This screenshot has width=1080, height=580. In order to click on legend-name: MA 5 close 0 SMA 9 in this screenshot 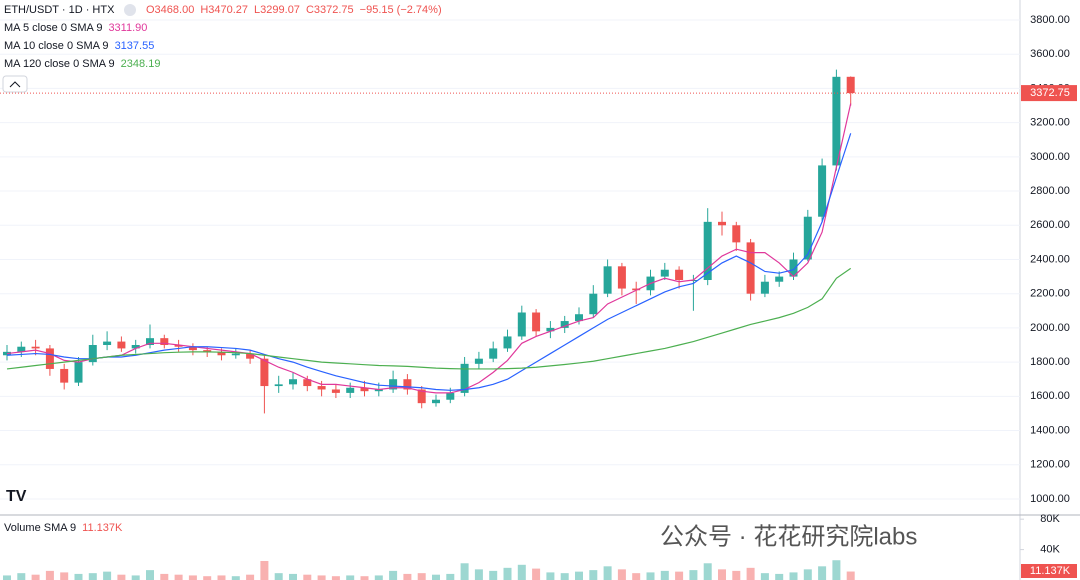, I will do `click(53, 28)`.